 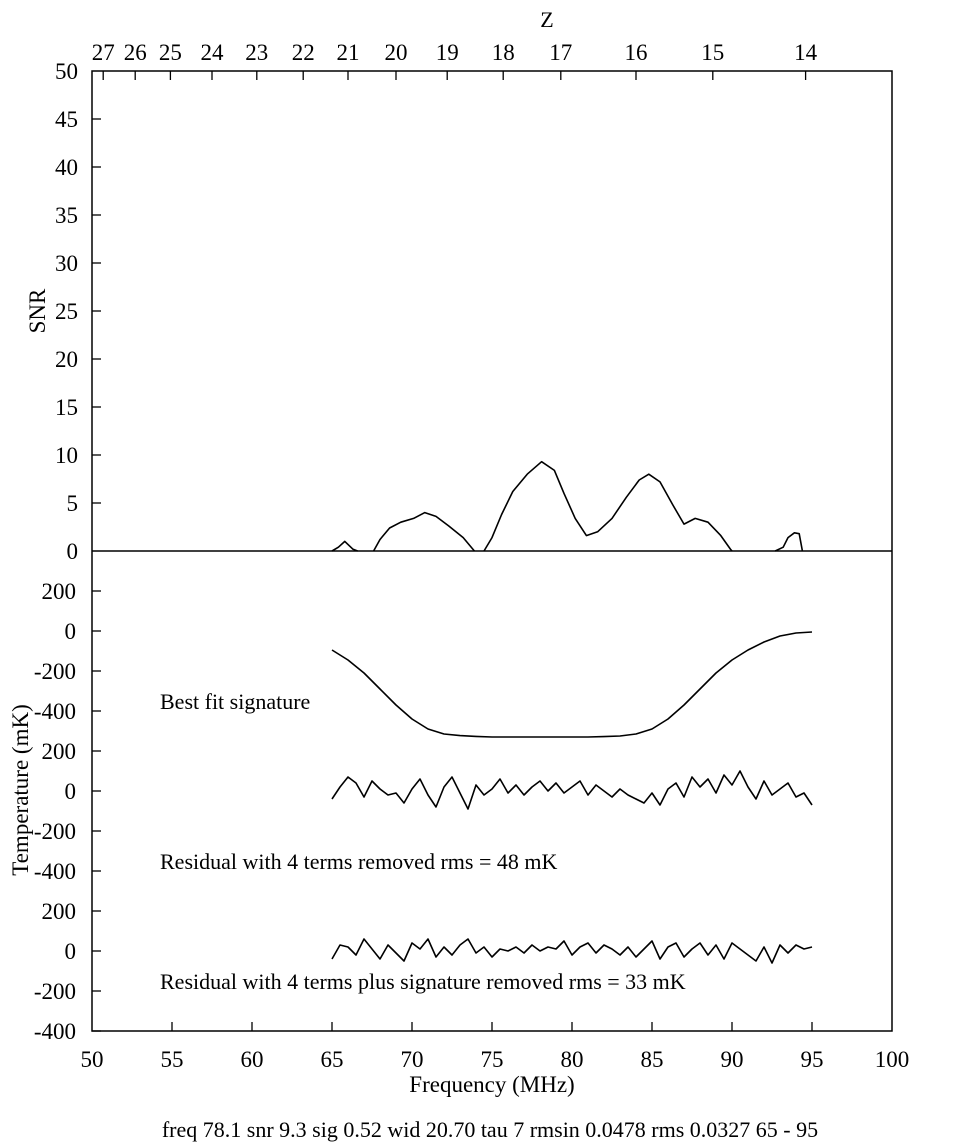 I want to click on top-axis-tick-label: 25, so click(x=170, y=52).